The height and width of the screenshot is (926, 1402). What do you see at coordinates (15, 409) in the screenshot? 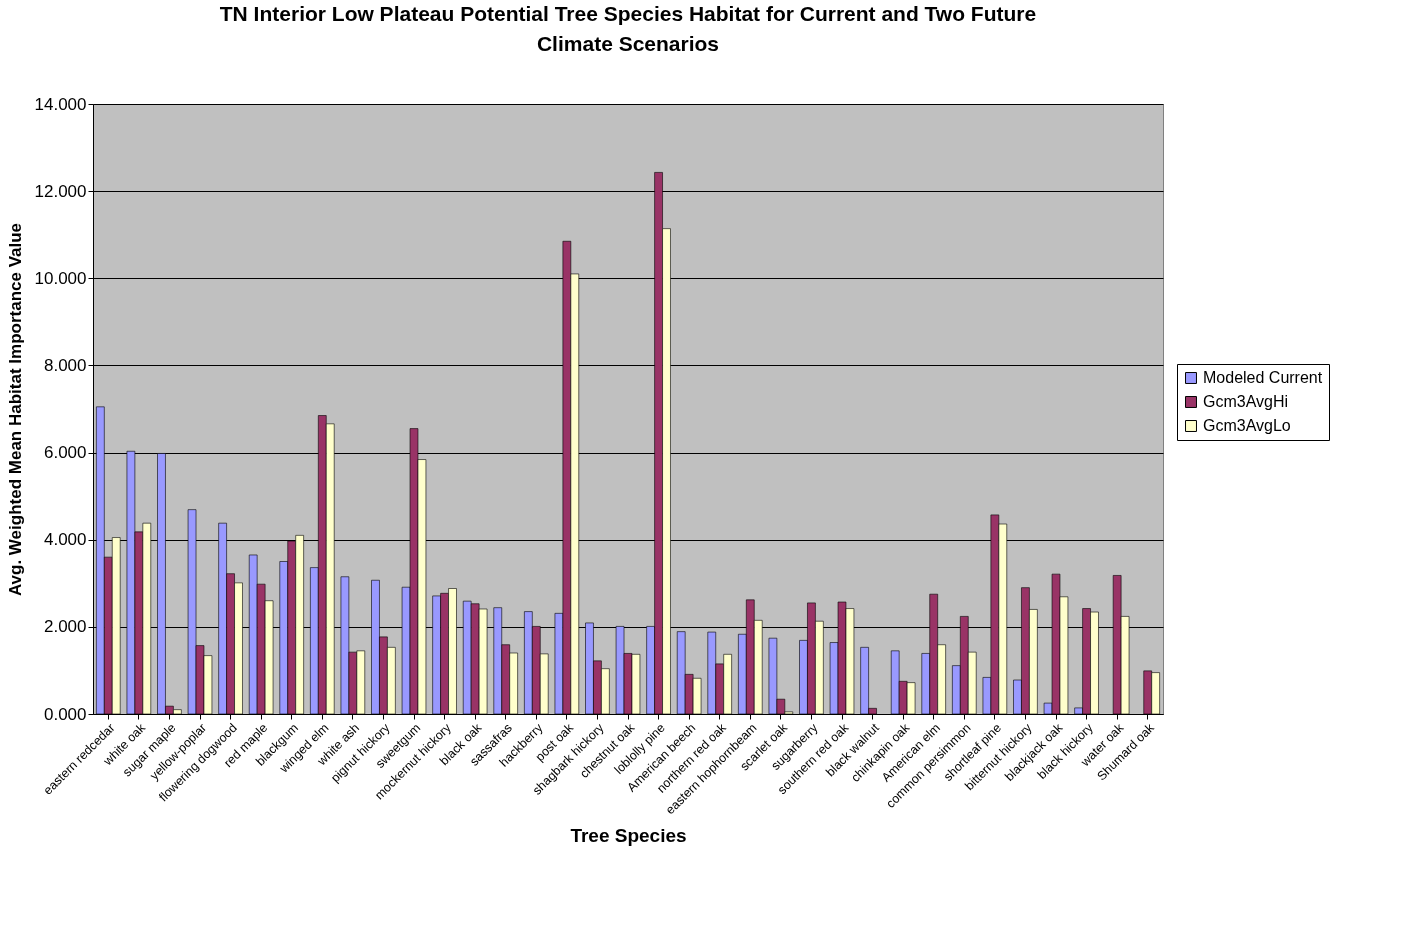
I see `y-axis-title: Avg. Weighted Mean Habitat Importance Value` at bounding box center [15, 409].